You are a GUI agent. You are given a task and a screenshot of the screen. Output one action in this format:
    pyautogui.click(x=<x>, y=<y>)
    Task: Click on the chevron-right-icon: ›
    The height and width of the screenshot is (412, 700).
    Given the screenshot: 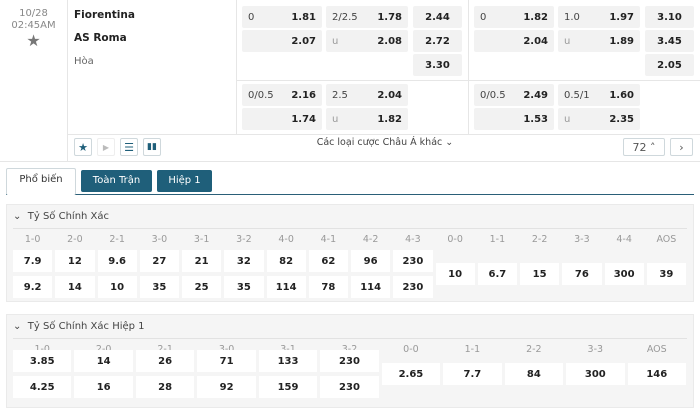 What is the action you would take?
    pyautogui.click(x=681, y=147)
    